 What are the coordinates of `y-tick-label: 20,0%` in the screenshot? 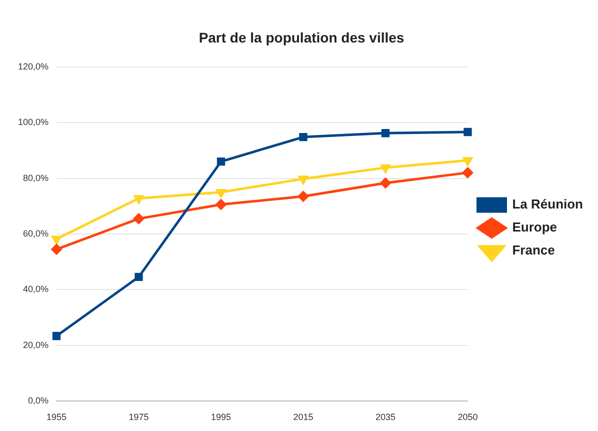 It's located at (35, 345).